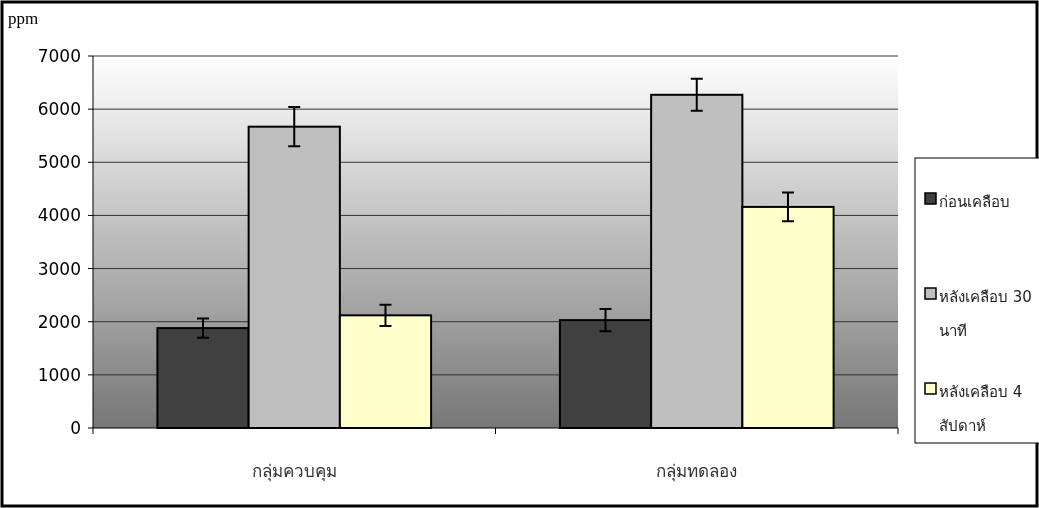 This screenshot has width=1039, height=508. I want to click on x-tick-label: กลุ่มทดลอง, so click(697, 471).